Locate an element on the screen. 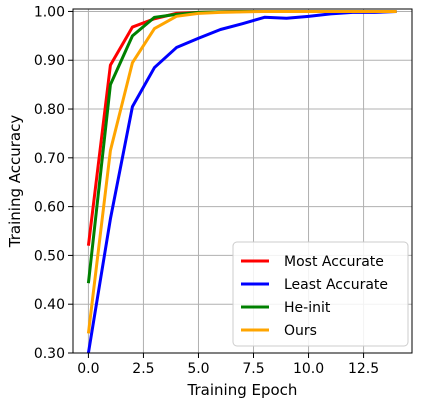 The image size is (423, 409). y-tick-label: 0.50 is located at coordinates (49, 256).